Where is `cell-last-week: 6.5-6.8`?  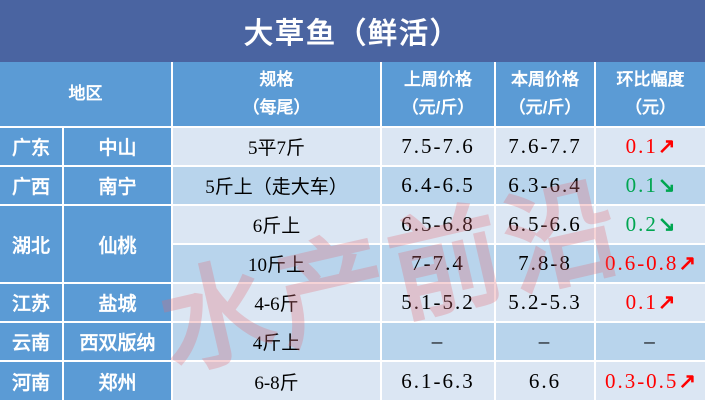 cell-last-week: 6.5-6.8 is located at coordinates (438, 224).